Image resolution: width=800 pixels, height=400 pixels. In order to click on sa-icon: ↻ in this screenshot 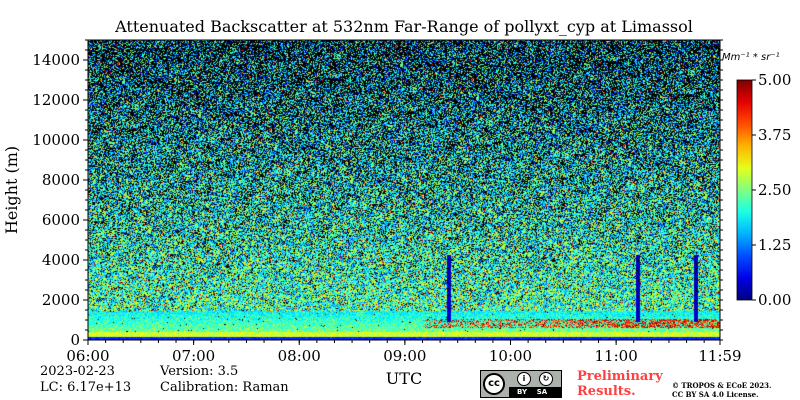, I will do `click(546, 379)`.